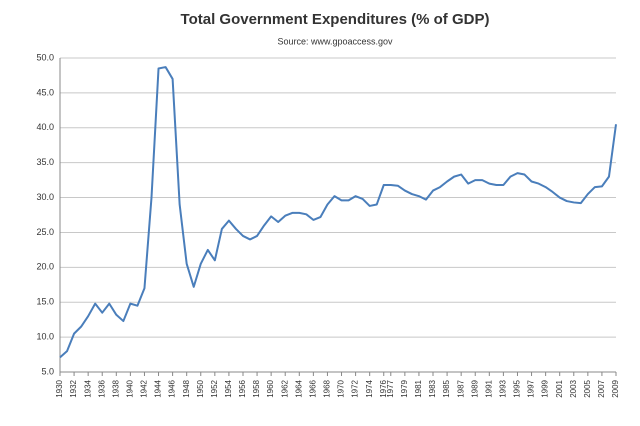 The height and width of the screenshot is (426, 640). I want to click on x-tick-label: 2001, so click(559, 388).